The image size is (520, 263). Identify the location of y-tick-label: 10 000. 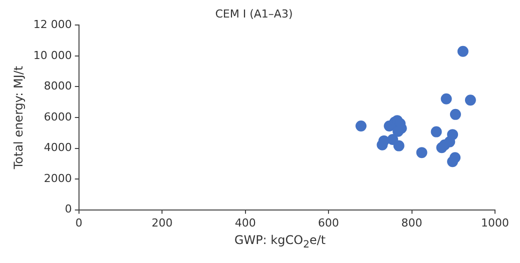
(52, 55).